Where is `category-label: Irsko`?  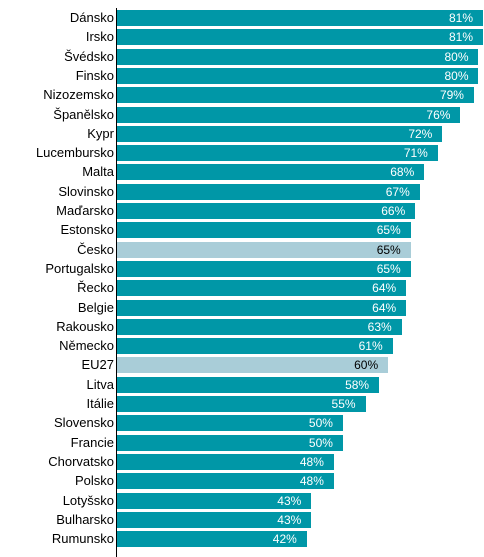
category-label: Irsko is located at coordinates (99, 37).